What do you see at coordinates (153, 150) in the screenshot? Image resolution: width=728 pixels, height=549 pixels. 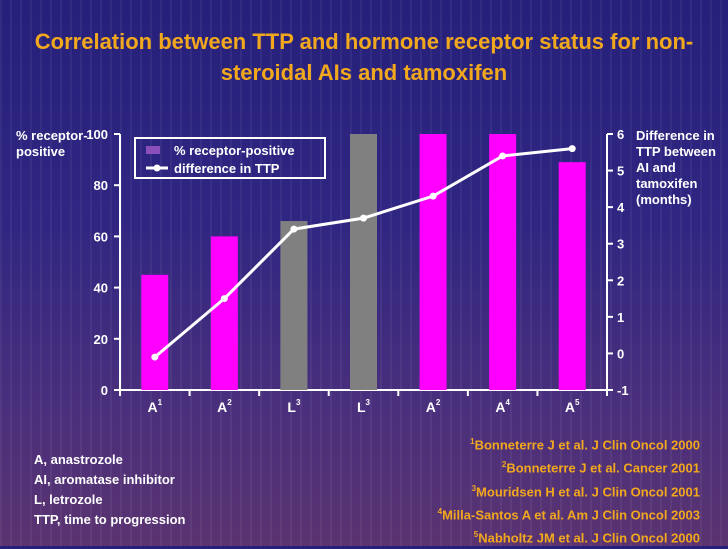 I see `legend-swatch-bars` at bounding box center [153, 150].